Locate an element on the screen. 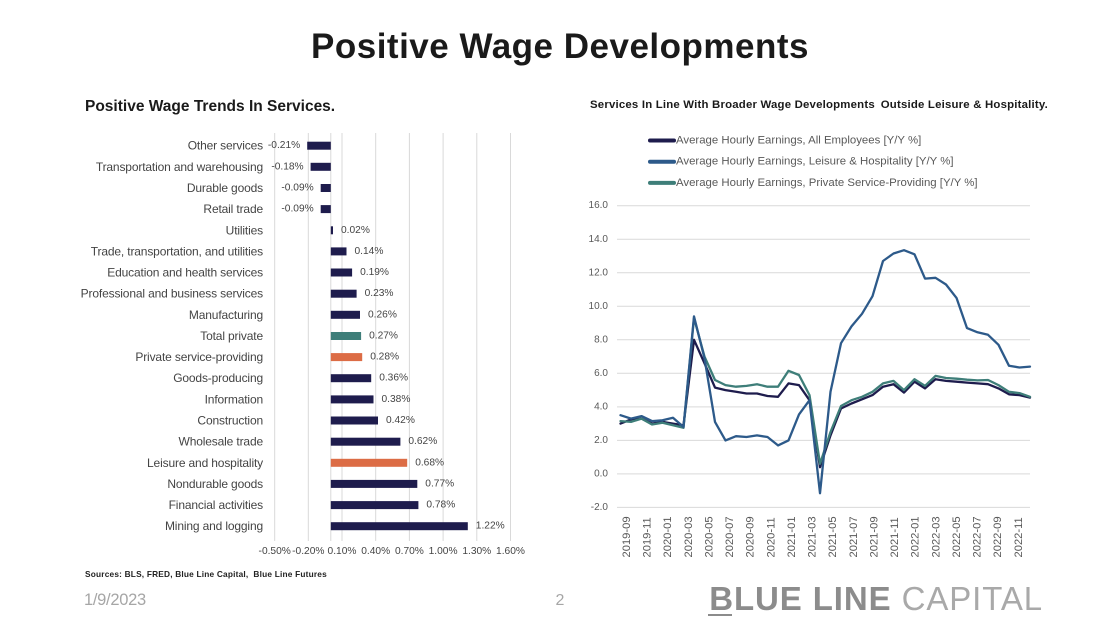 The height and width of the screenshot is (630, 1120). svg-text: 2021-09 is located at coordinates (875, 536).